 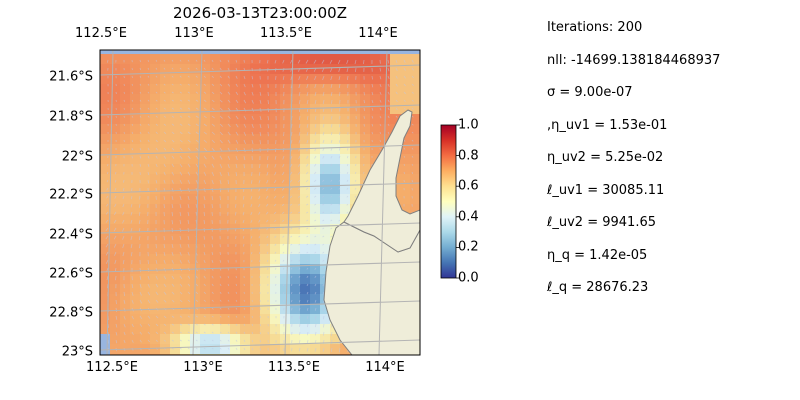 What do you see at coordinates (595, 27) in the screenshot?
I see `stat-line: Iterations: 200` at bounding box center [595, 27].